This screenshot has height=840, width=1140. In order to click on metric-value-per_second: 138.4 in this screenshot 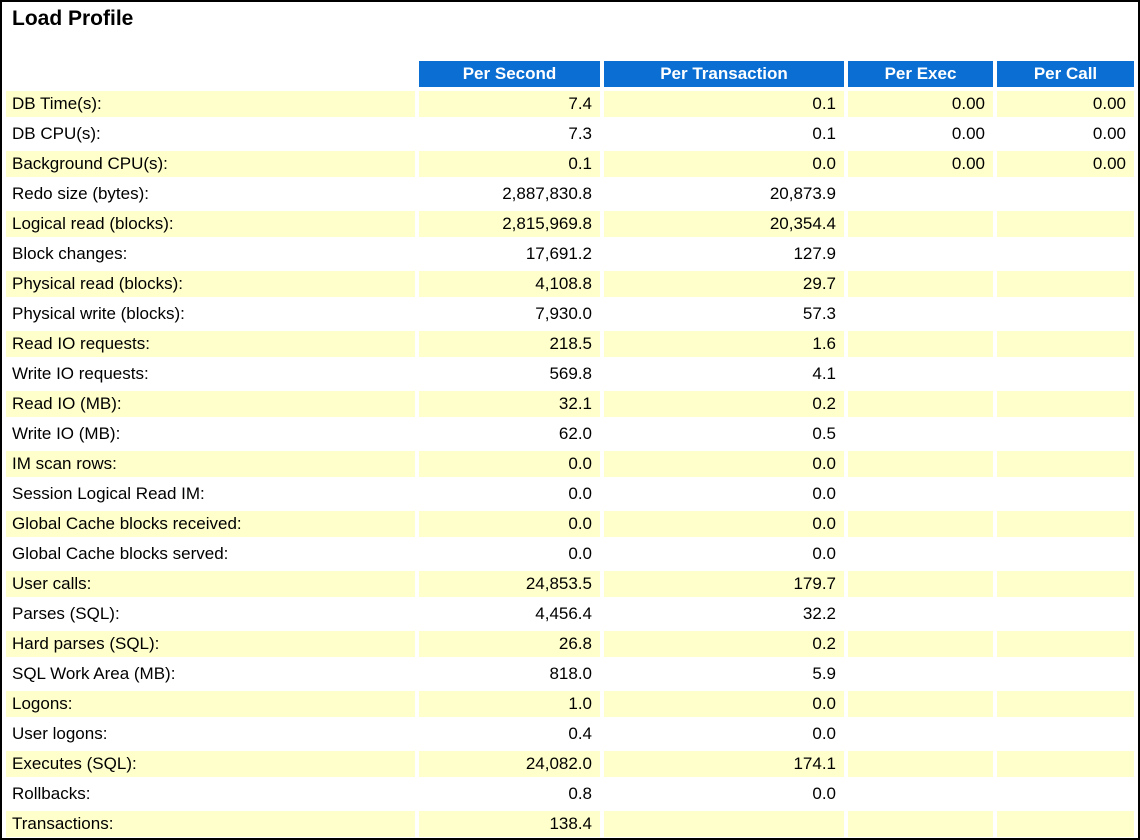, I will do `click(509, 824)`.